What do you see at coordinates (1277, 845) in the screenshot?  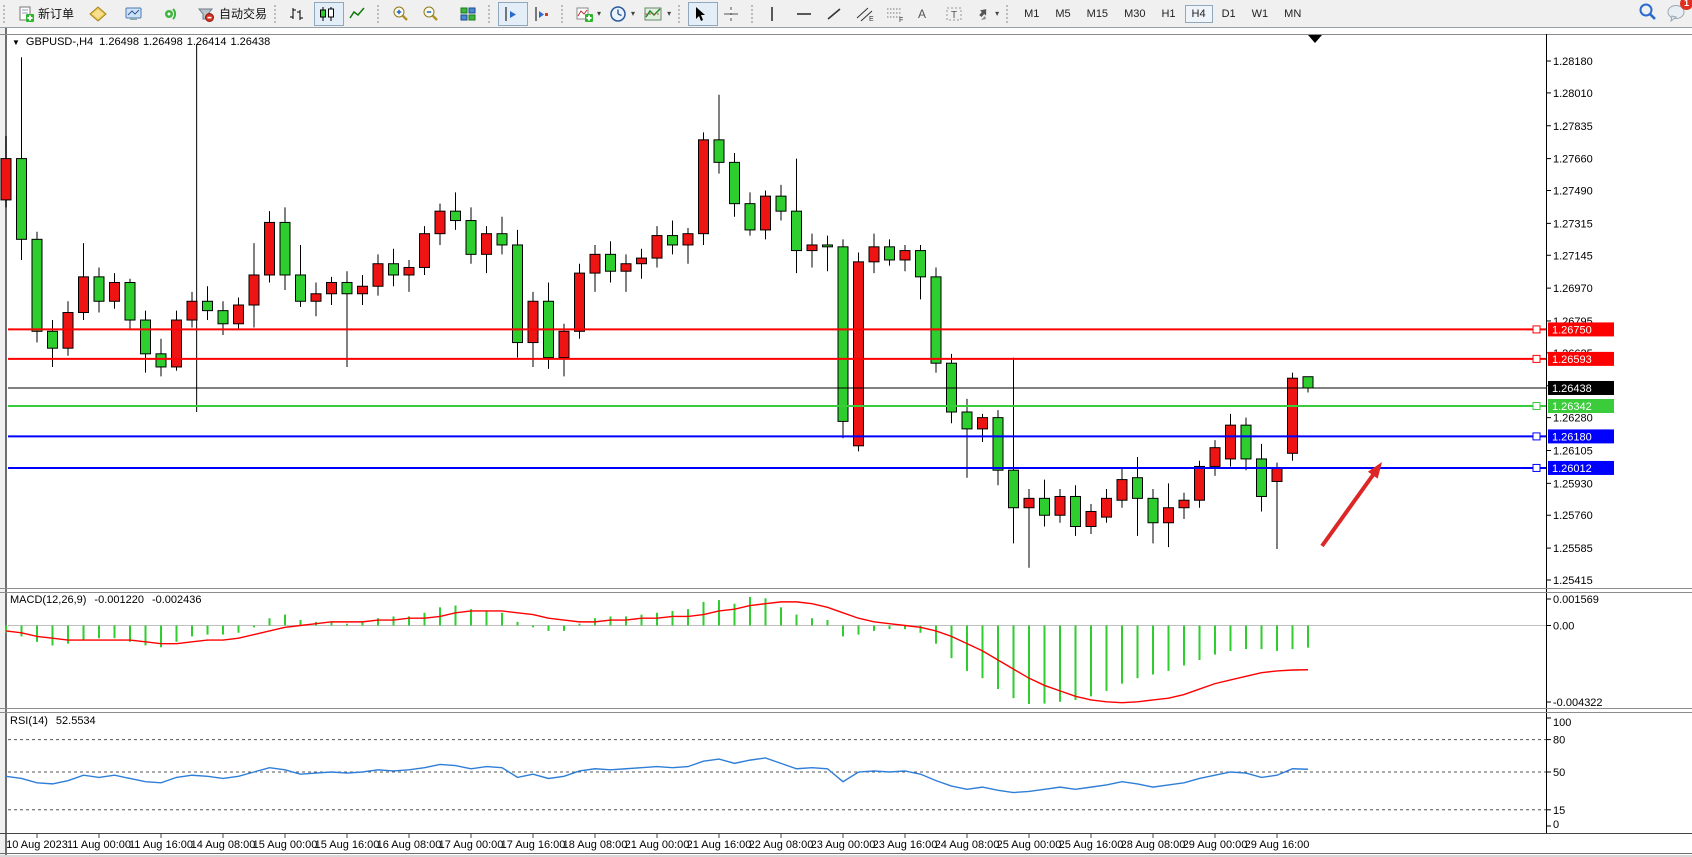 I see `date-tick-label: 29 Aug 16:00` at bounding box center [1277, 845].